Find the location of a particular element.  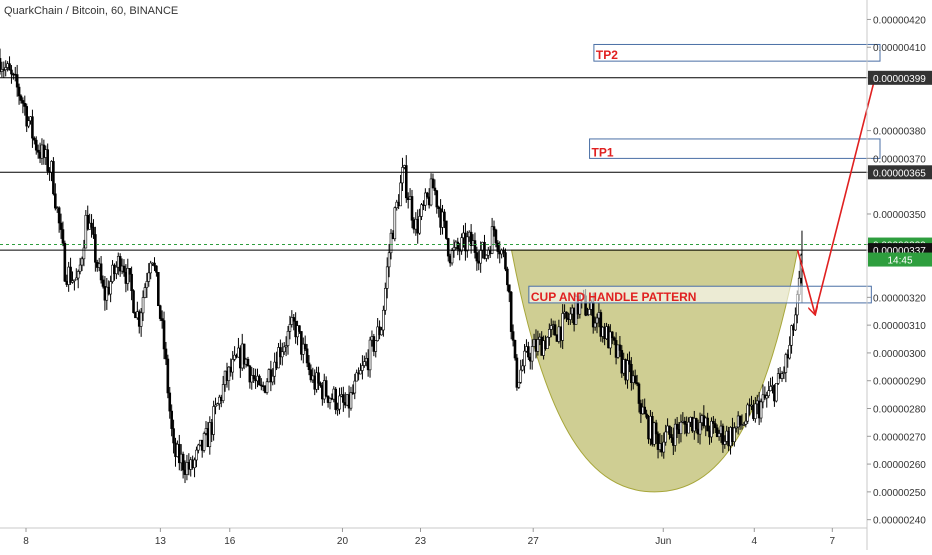

countdown-bg is located at coordinates (900, 259).